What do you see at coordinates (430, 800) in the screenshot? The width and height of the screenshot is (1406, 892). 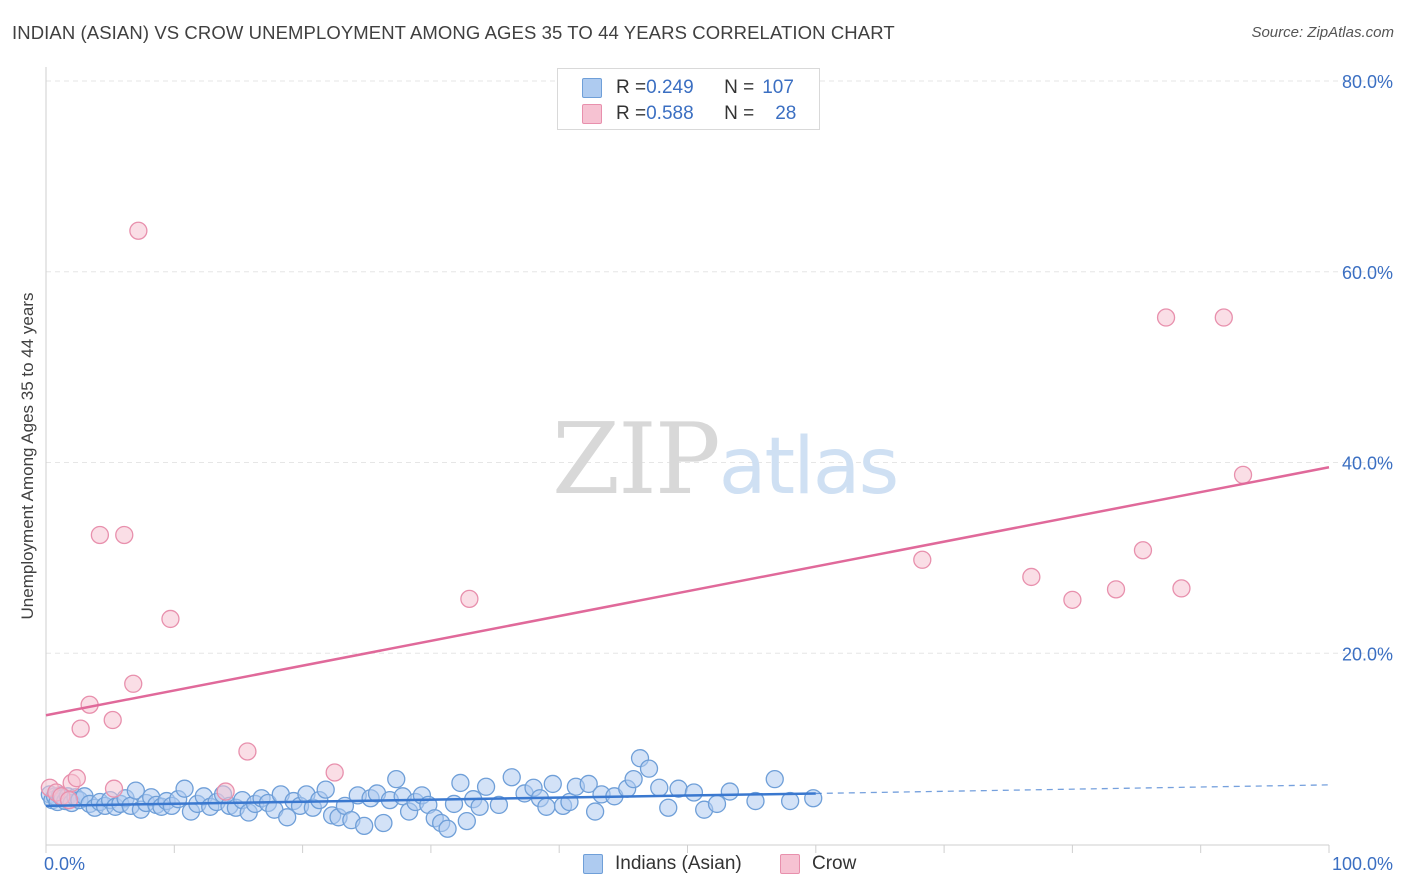 I see `trend-line-indians` at bounding box center [430, 800].